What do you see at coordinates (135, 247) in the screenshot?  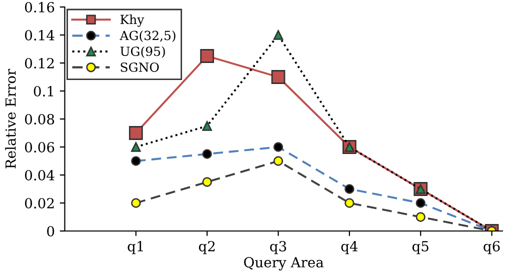 I see `x-tick-label: q1` at bounding box center [135, 247].